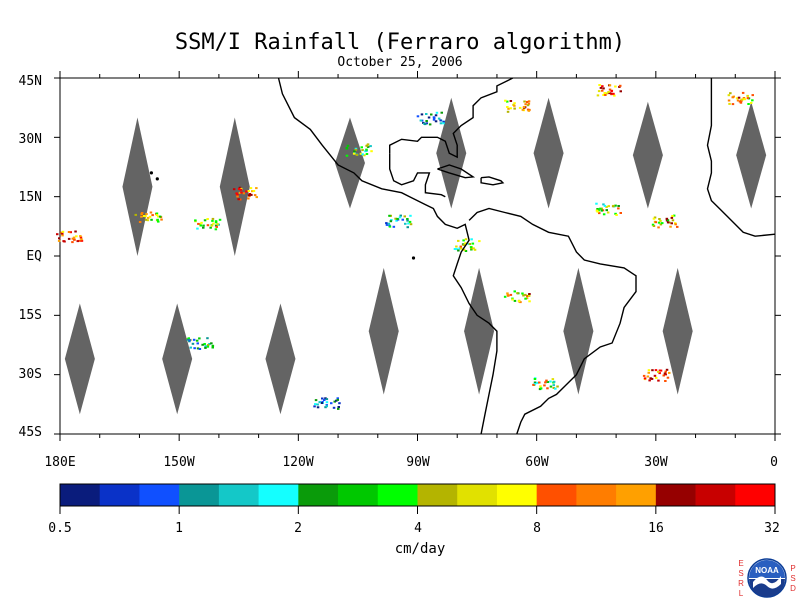 The image size is (800, 600). What do you see at coordinates (400, 42) in the screenshot?
I see `chart-title: SSM/I Rainfall (Ferraro algorithm)` at bounding box center [400, 42].